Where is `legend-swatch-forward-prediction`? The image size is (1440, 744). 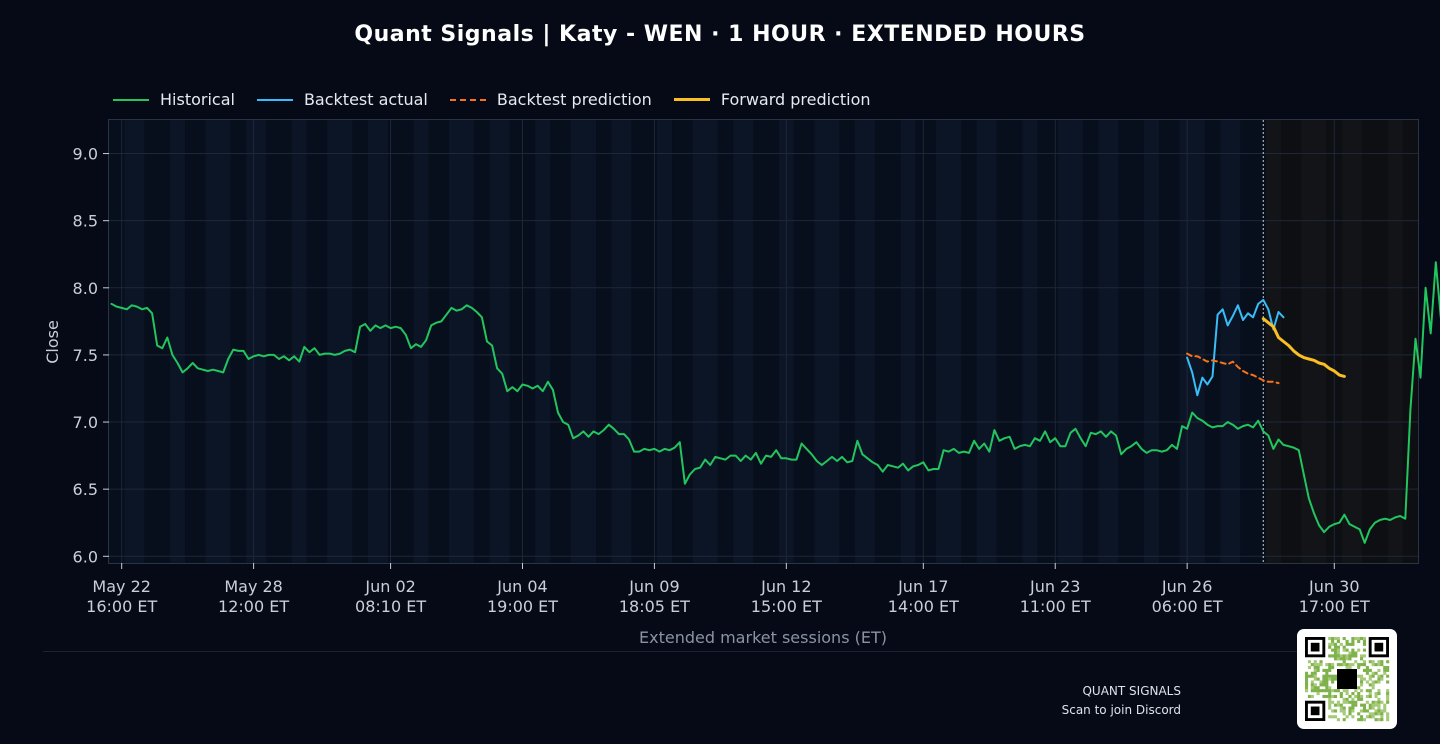
legend-swatch-forward-prediction is located at coordinates (691, 99).